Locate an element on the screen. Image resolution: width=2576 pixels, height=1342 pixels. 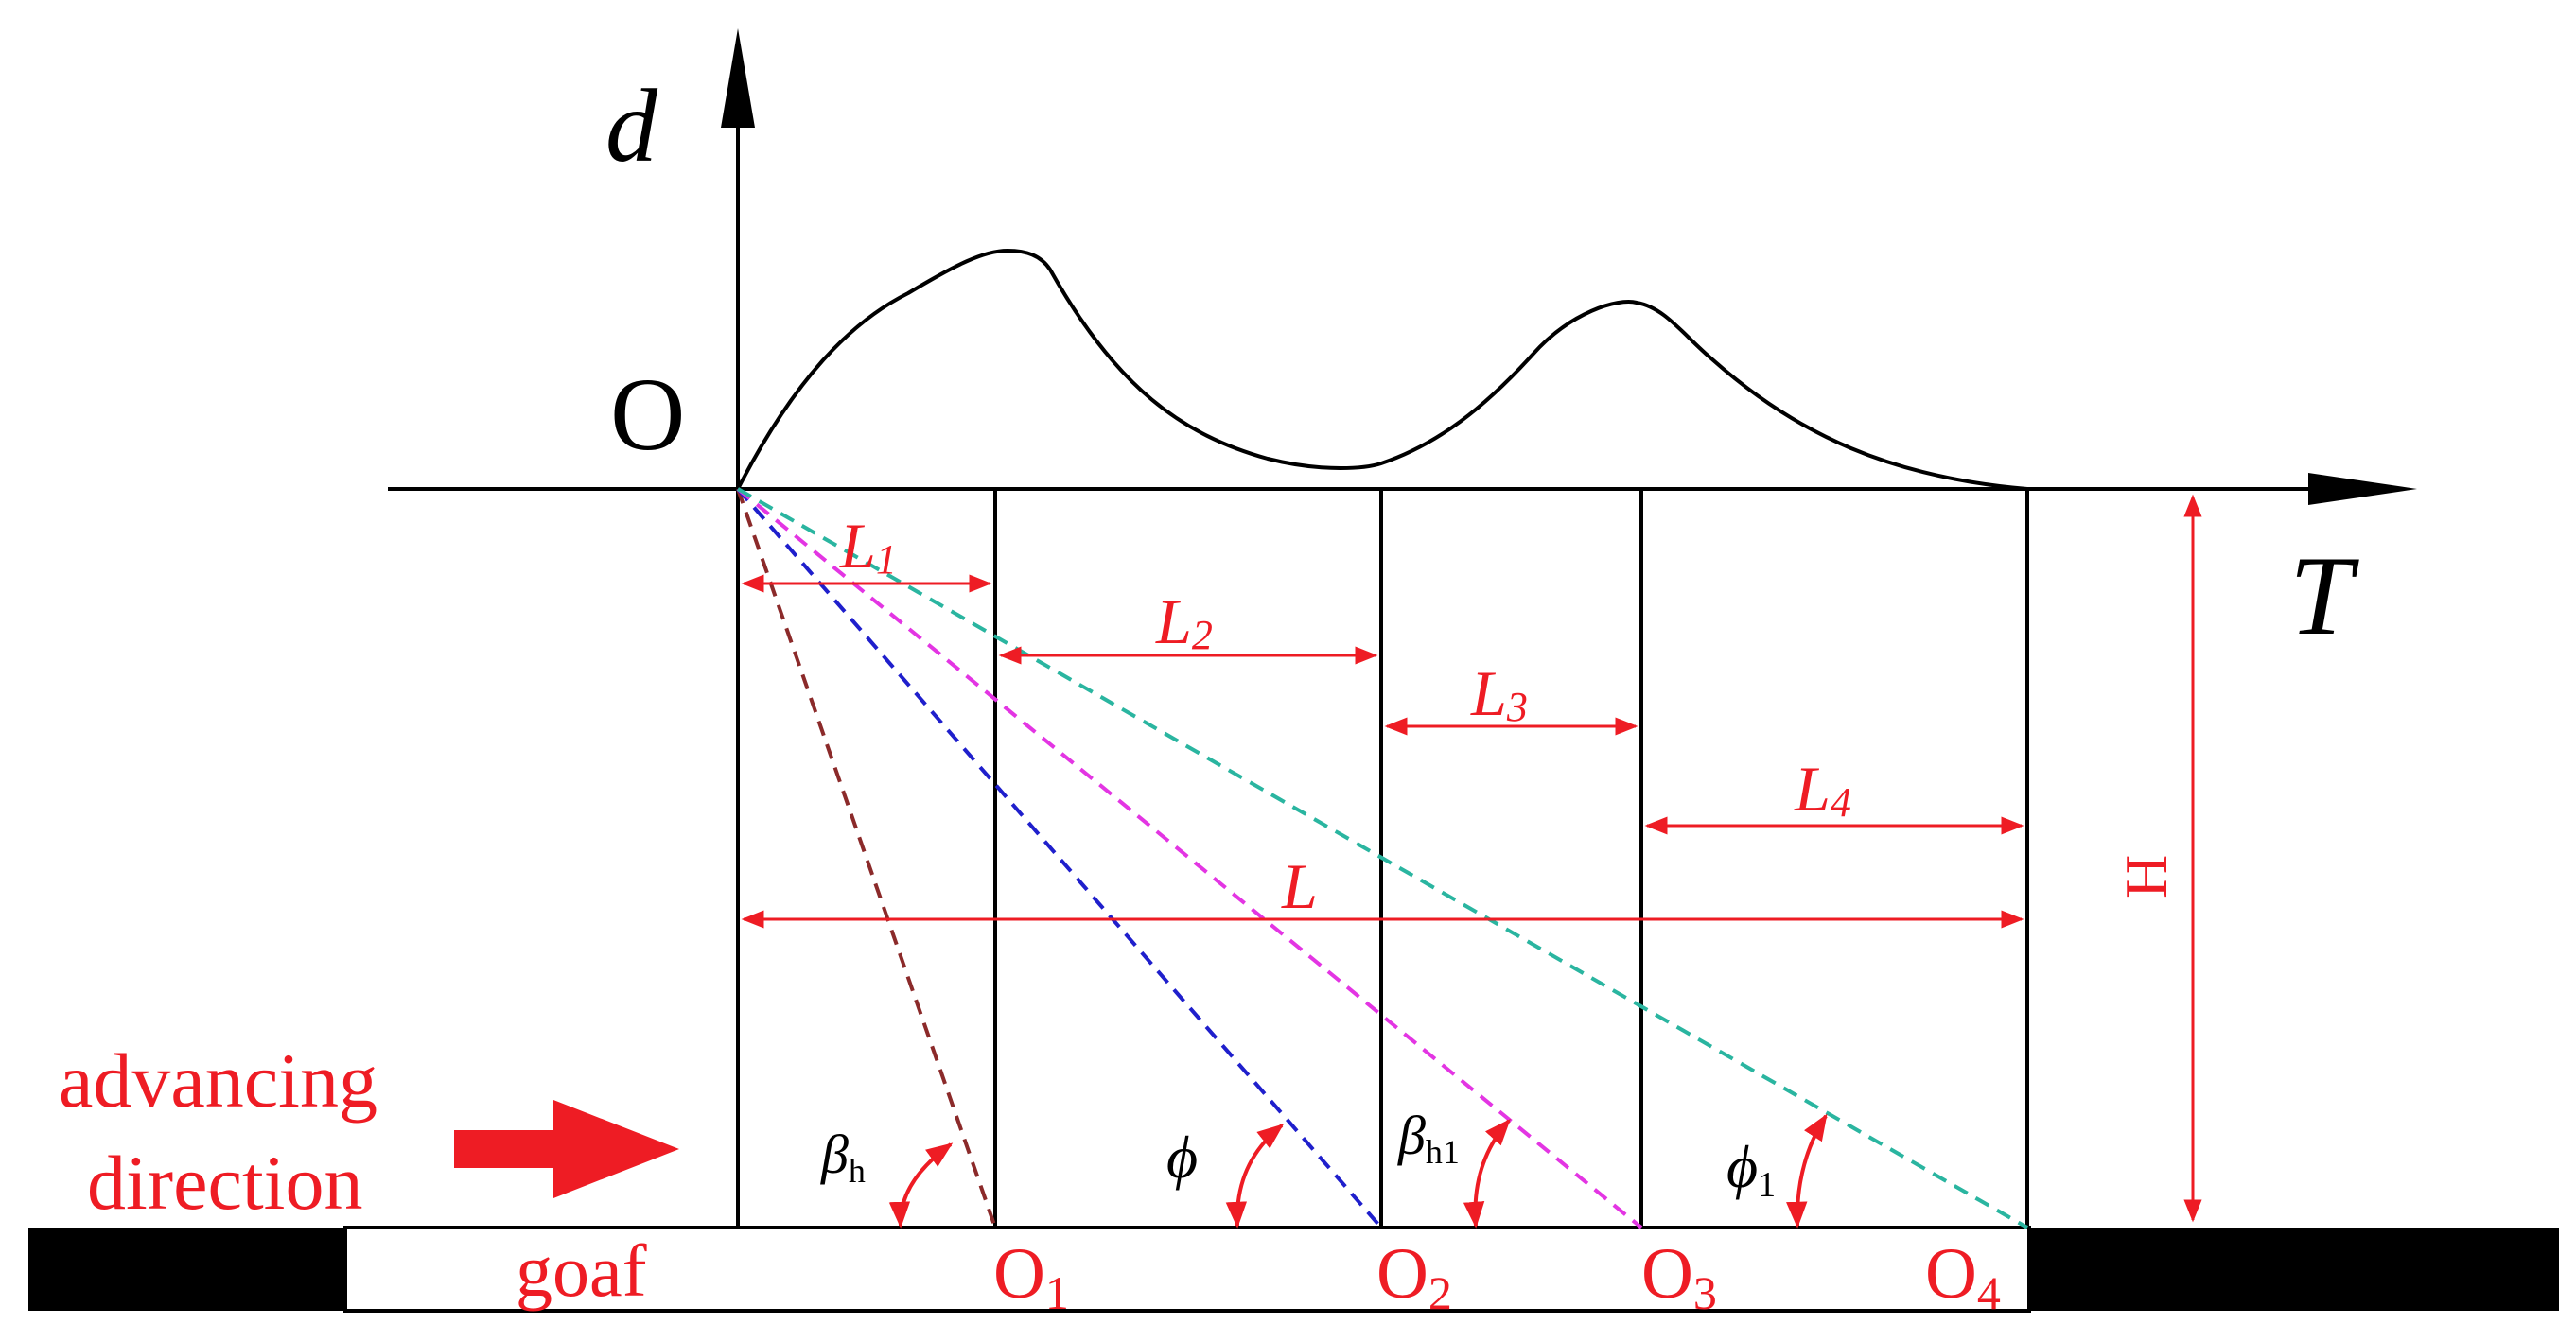
advancing-label-line1: advancing is located at coordinates (218, 1080).